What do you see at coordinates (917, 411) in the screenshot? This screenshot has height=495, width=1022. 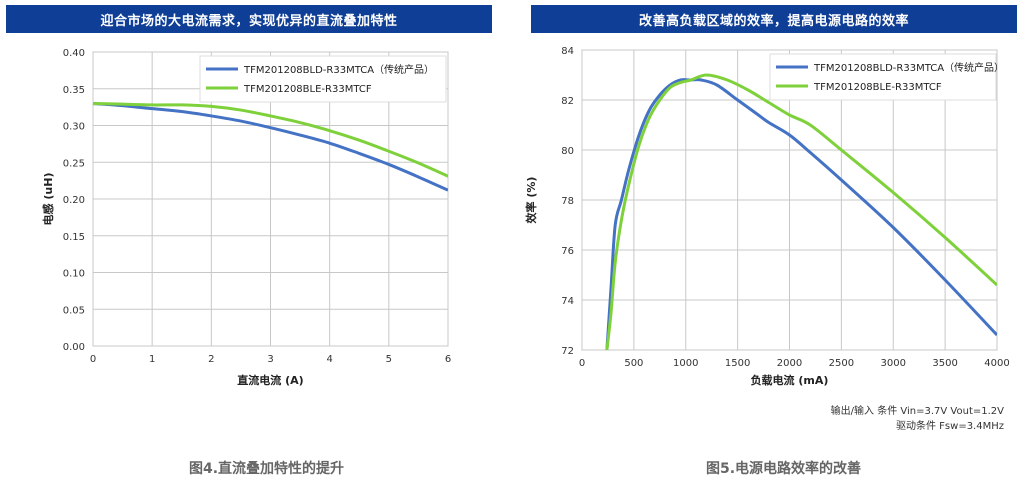 I see `conditions-line-1: 输出/输入 条件 Vin=3.7V Vout=1.2V` at bounding box center [917, 411].